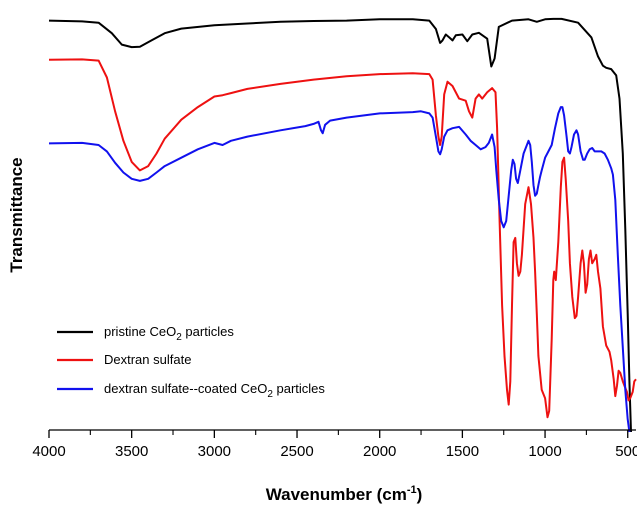 The height and width of the screenshot is (508, 637). I want to click on x-tick-label: 3000, so click(214, 451).